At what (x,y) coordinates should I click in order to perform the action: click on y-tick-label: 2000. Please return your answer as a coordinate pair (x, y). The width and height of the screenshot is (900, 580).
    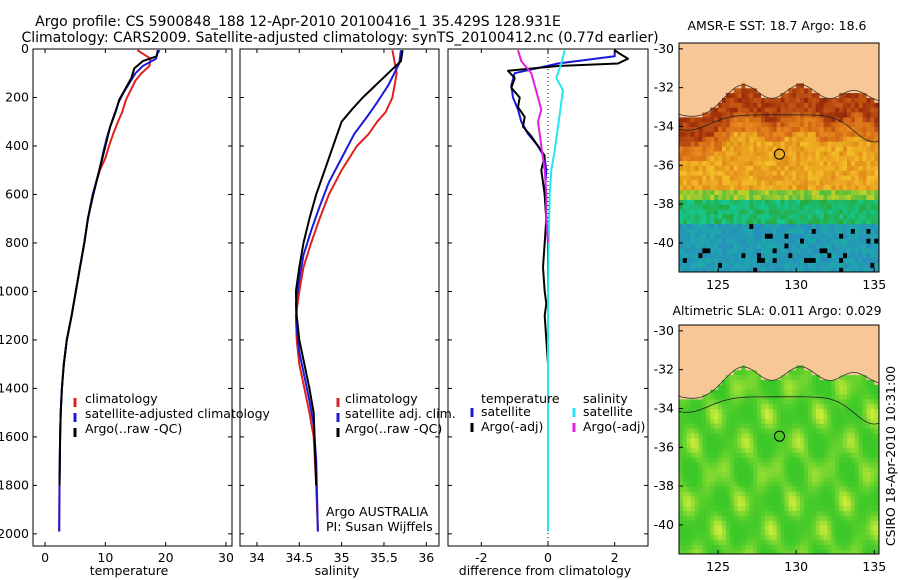
    Looking at the image, I should click on (14, 533).